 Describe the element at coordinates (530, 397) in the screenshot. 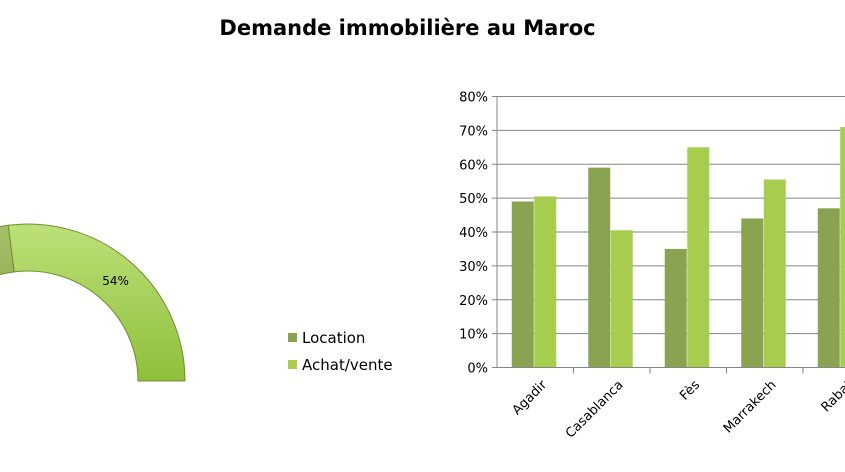

I see `x-tick-label: Agadir` at that location.